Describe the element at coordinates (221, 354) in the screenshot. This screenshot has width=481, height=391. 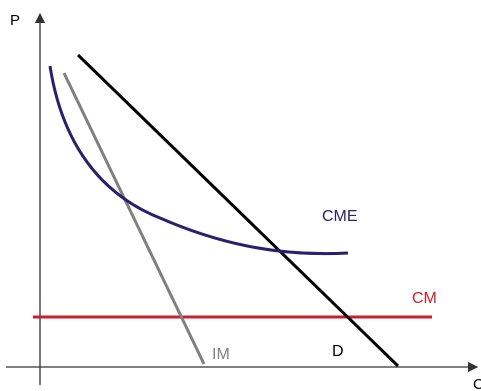
I see `im-label: IM` at that location.